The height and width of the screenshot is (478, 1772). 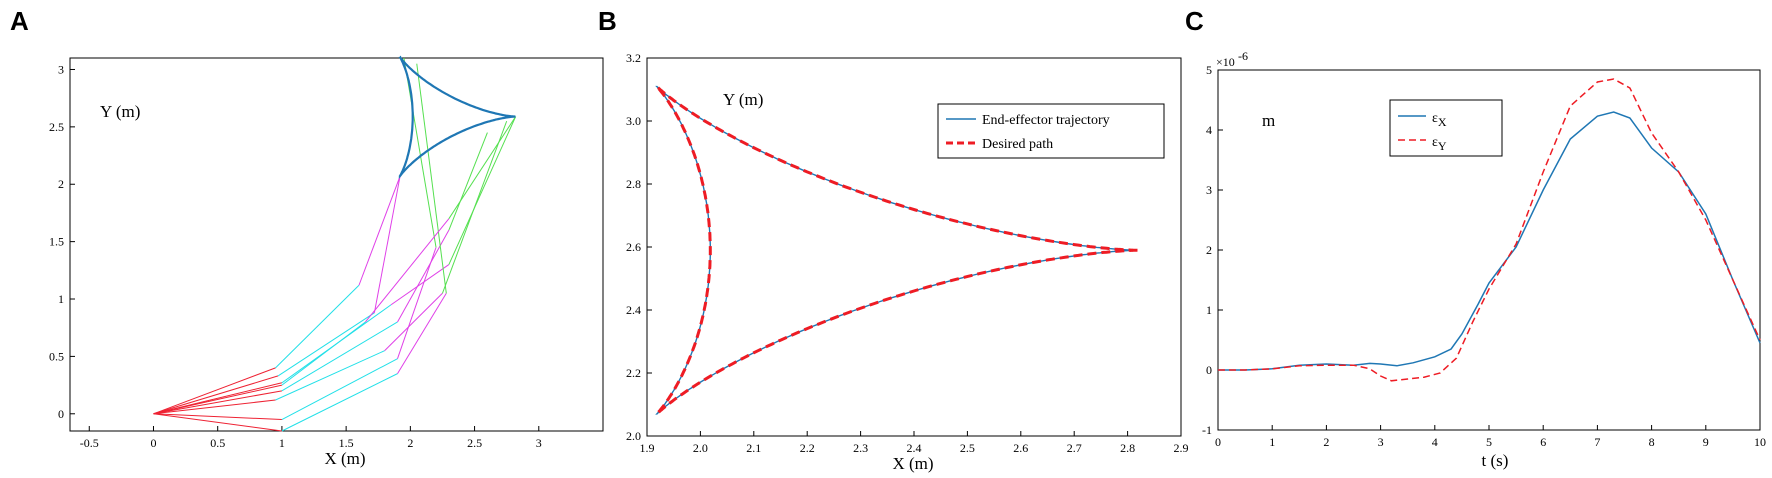 What do you see at coordinates (539, 443) in the screenshot?
I see `a-xtick-label: 3` at bounding box center [539, 443].